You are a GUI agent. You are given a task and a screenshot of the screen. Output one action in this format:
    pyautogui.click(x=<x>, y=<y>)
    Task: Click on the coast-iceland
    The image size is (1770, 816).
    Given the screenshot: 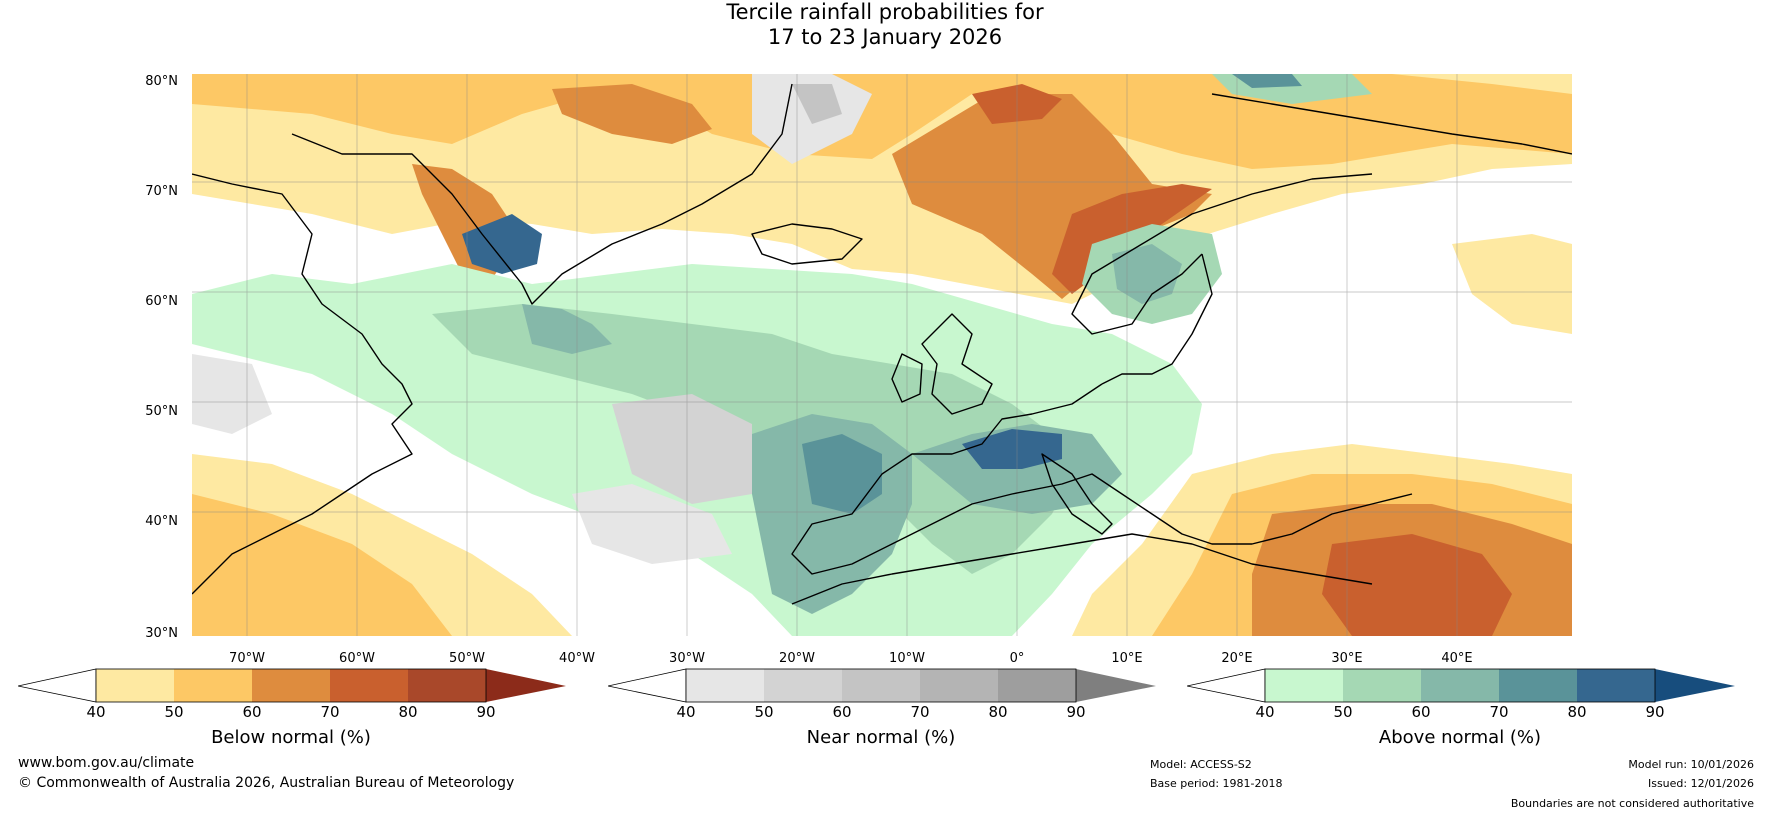 What is the action you would take?
    pyautogui.click(x=807, y=244)
    